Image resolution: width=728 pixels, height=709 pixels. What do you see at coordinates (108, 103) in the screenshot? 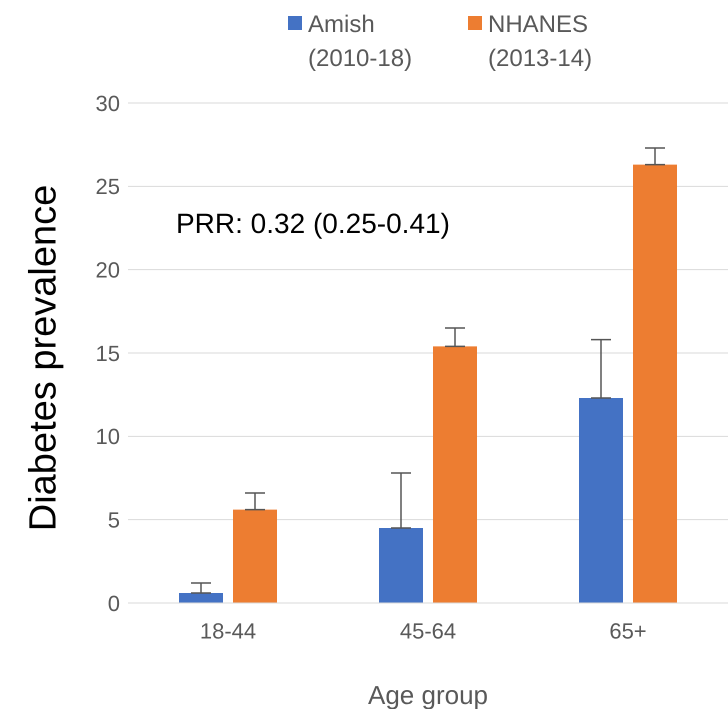
I see `y-tick-label: 30` at bounding box center [108, 103].